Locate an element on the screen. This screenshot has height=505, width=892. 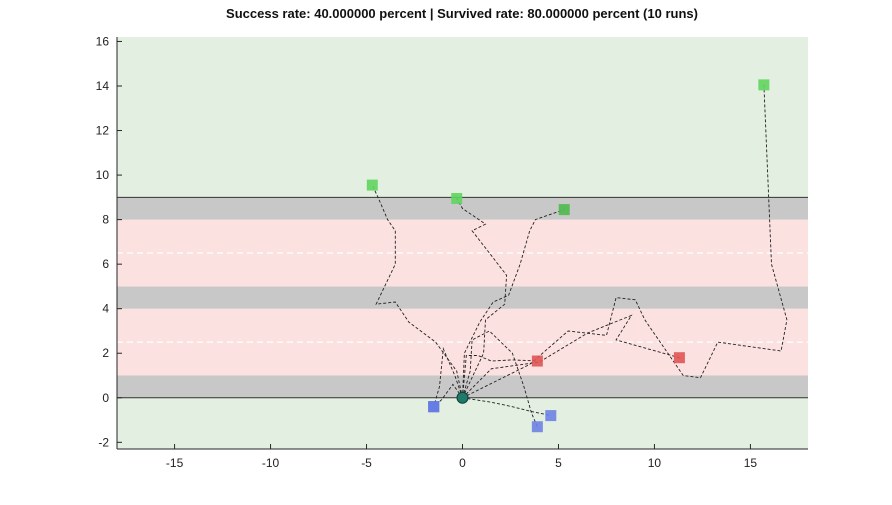
x-tick-label-4: 5 is located at coordinates (558, 463).